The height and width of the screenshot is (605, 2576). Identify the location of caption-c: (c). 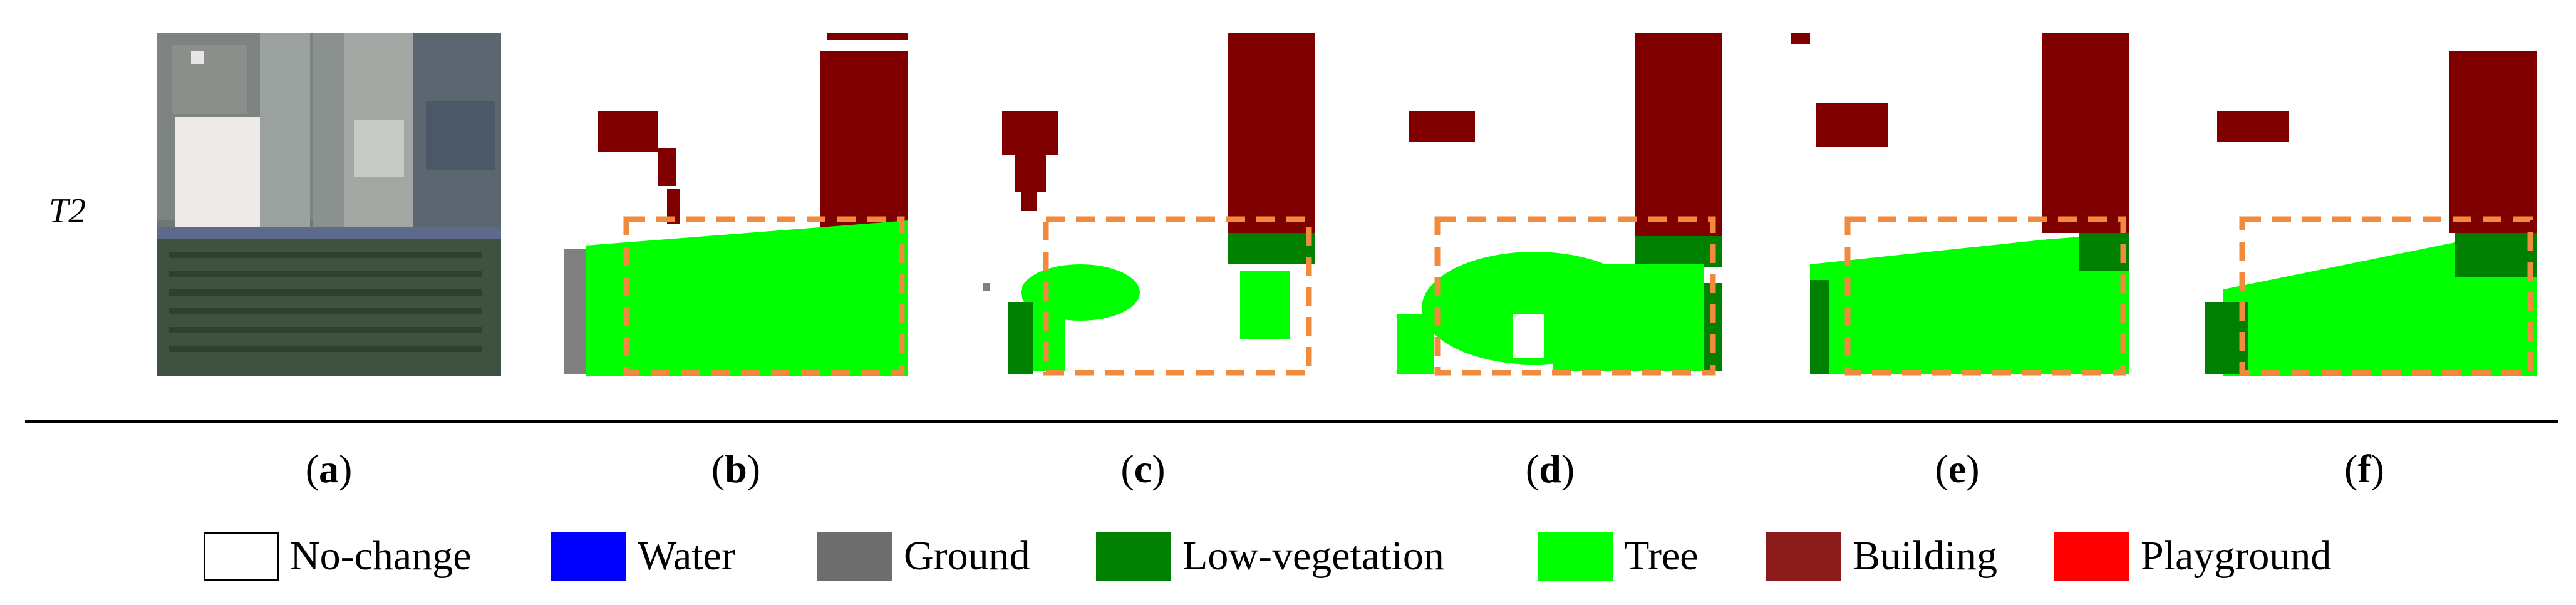
(1143, 469).